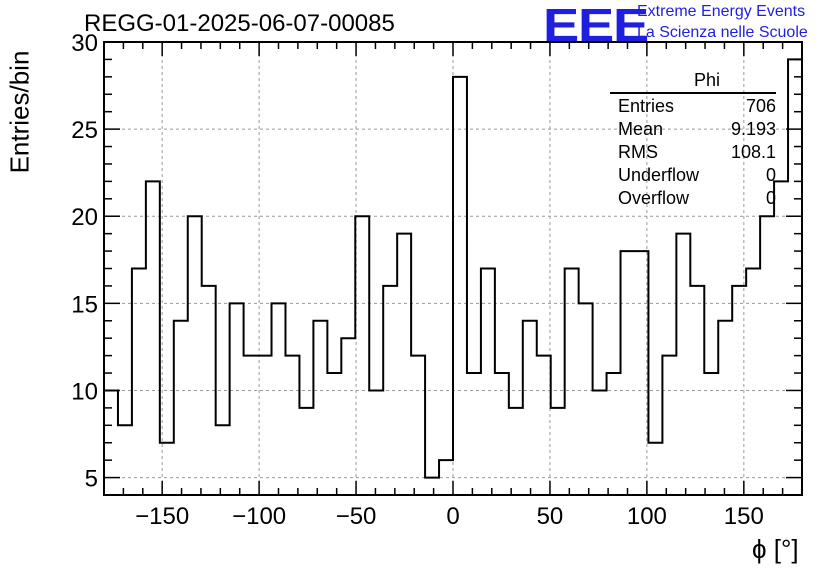 This screenshot has height=572, width=836. I want to click on stats-label: Overflow, so click(654, 198).